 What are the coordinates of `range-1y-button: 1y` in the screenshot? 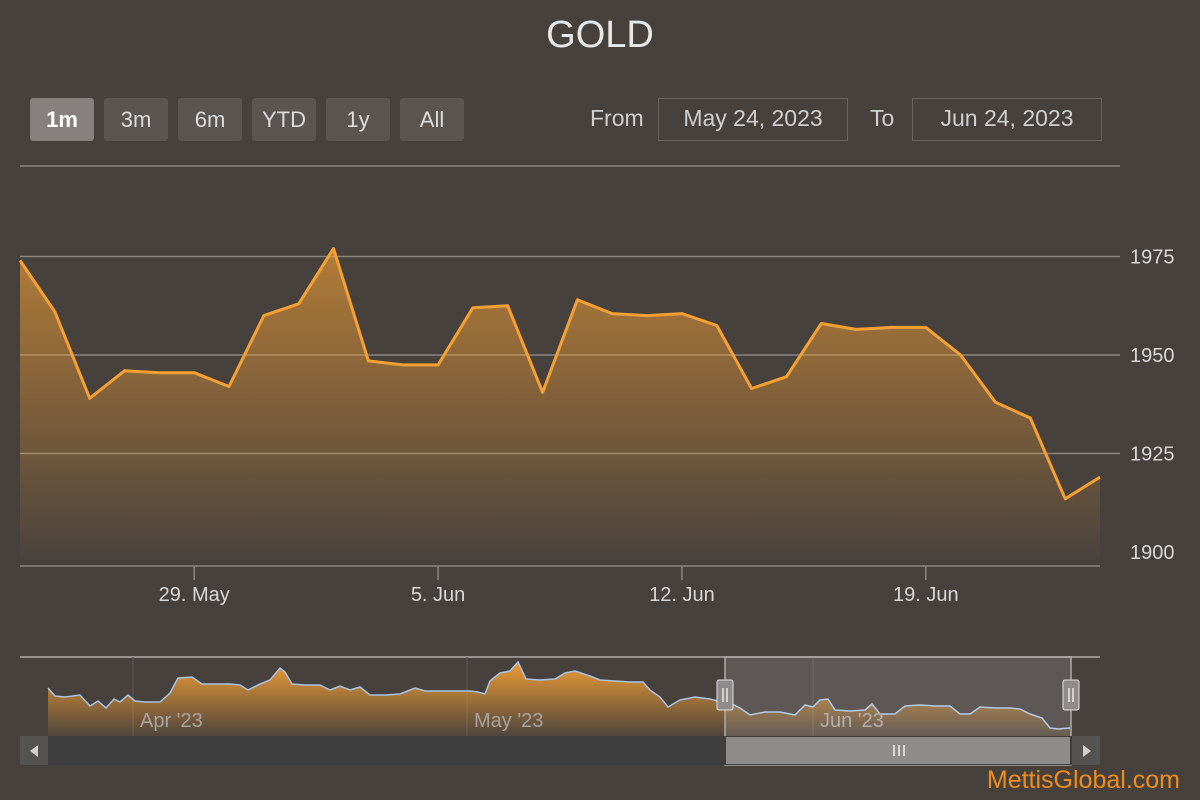 It's located at (358, 119).